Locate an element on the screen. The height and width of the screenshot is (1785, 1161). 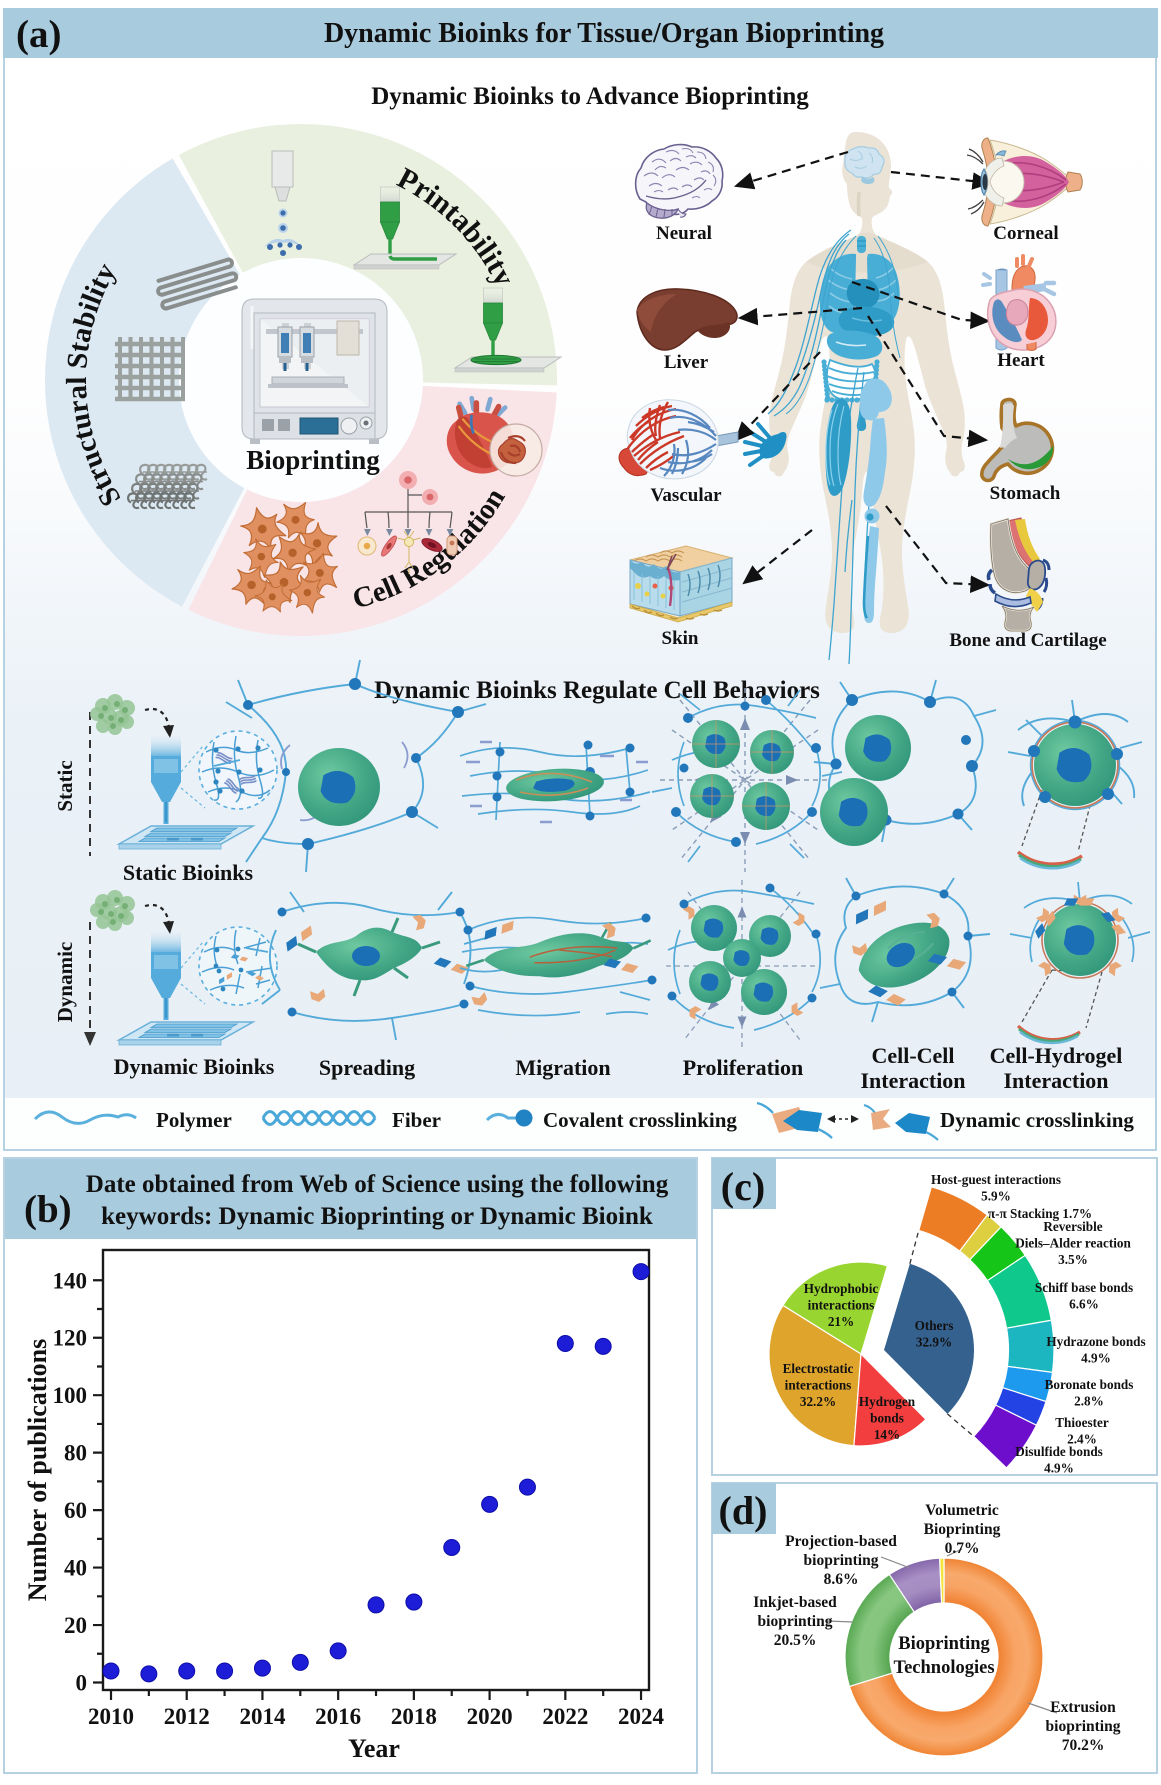
svg-text: Covalent crosslinking is located at coordinates (640, 1120).